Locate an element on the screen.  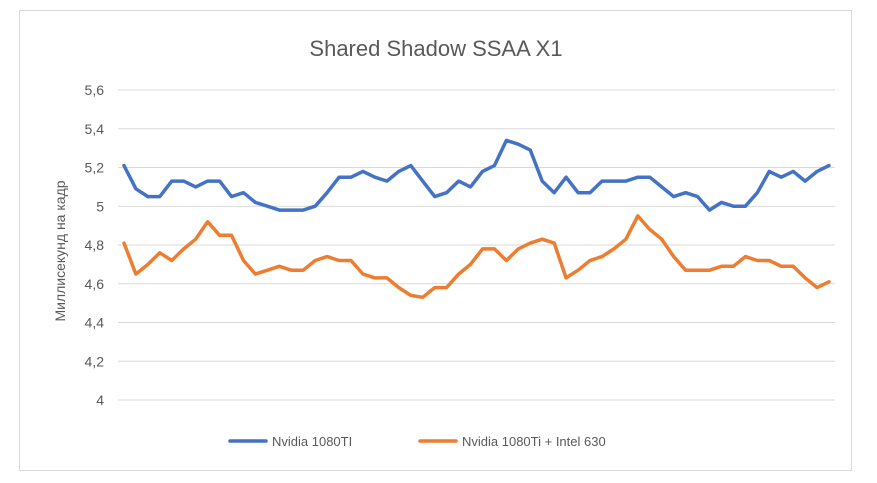
chart-title: Shared Shadow SSAA X1 is located at coordinates (435, 48).